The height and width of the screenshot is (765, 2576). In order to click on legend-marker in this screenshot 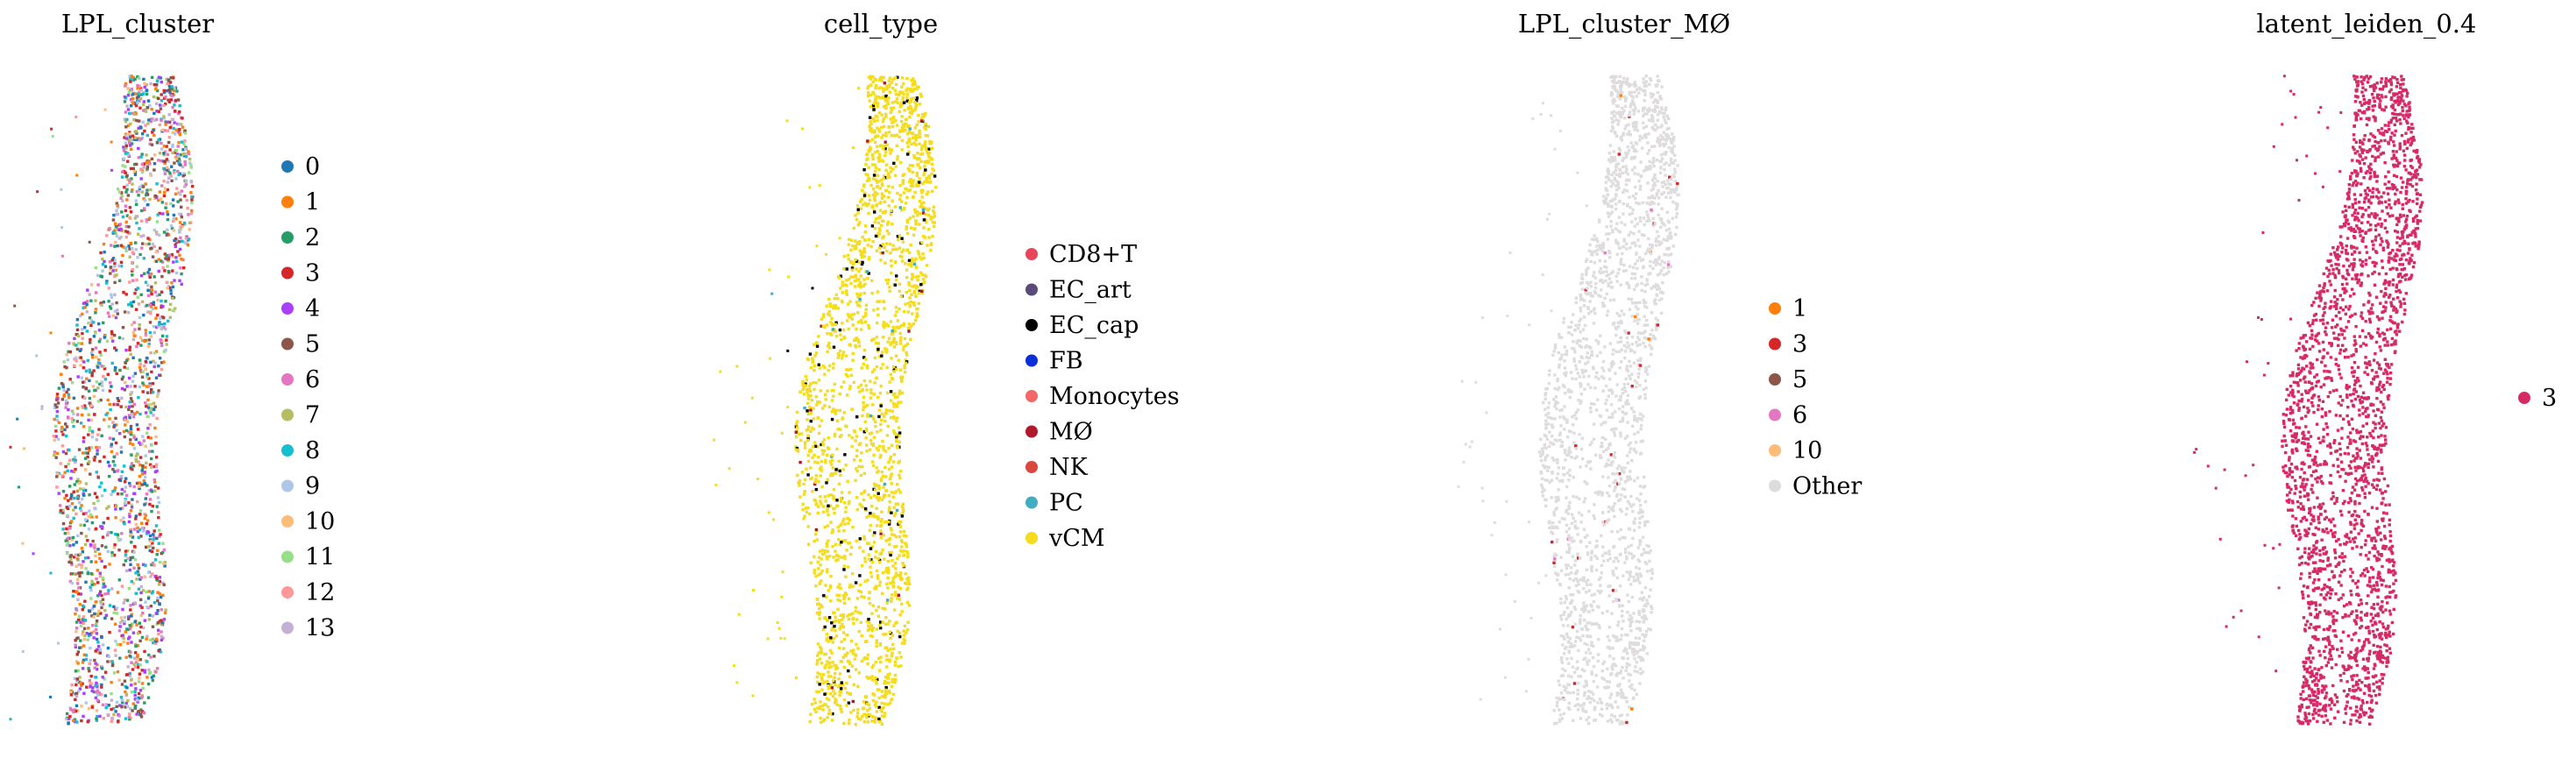, I will do `click(287, 627)`.